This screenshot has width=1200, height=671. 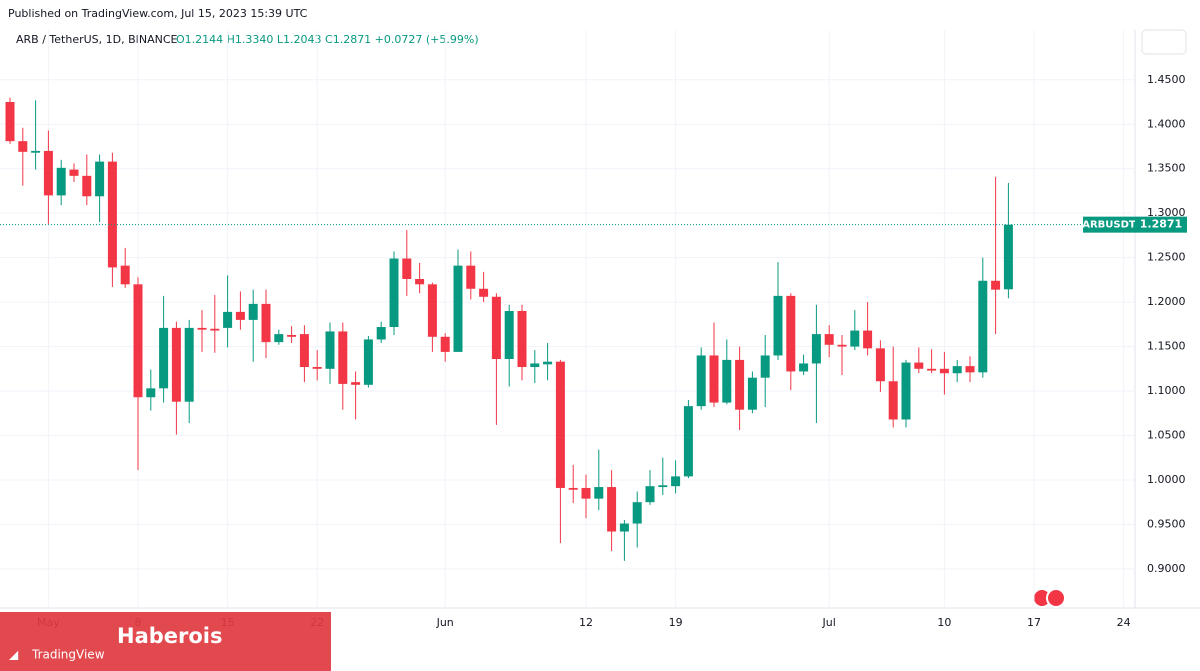 I want to click on y-tick-label: 1.3500, so click(x=1166, y=168).